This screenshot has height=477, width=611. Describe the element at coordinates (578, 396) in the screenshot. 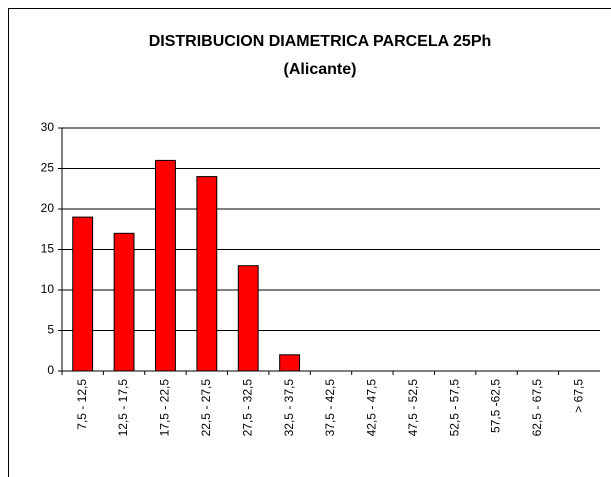

I see `x-tick-label: > 67,5` at that location.